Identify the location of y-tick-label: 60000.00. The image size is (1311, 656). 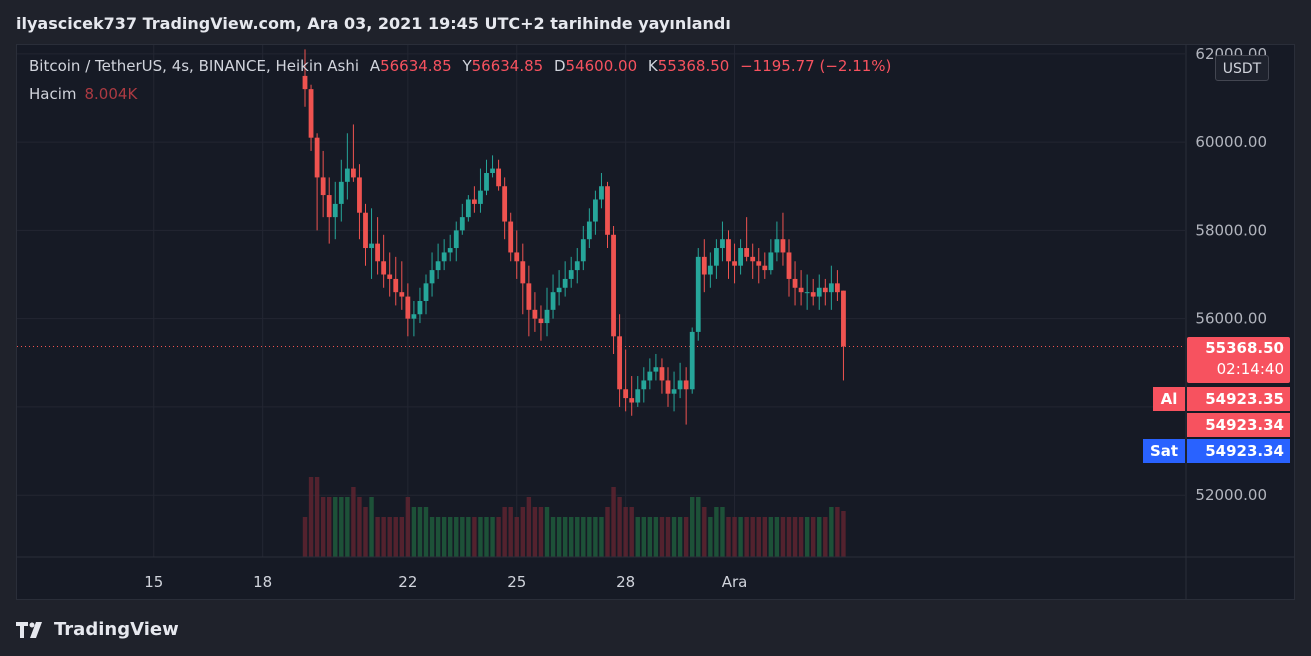
(1231, 142).